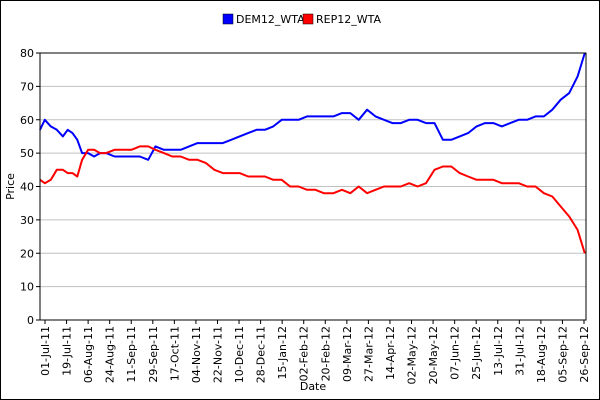  What do you see at coordinates (347, 354) in the screenshot?
I see `x-tick-label: 09-Mar-12` at bounding box center [347, 354].